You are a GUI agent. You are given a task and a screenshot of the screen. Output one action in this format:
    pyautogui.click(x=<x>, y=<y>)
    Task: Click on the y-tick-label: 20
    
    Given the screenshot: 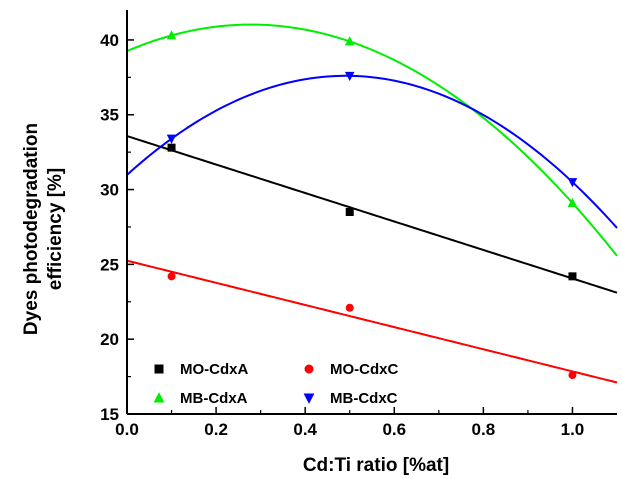 What is the action you would take?
    pyautogui.click(x=109, y=339)
    